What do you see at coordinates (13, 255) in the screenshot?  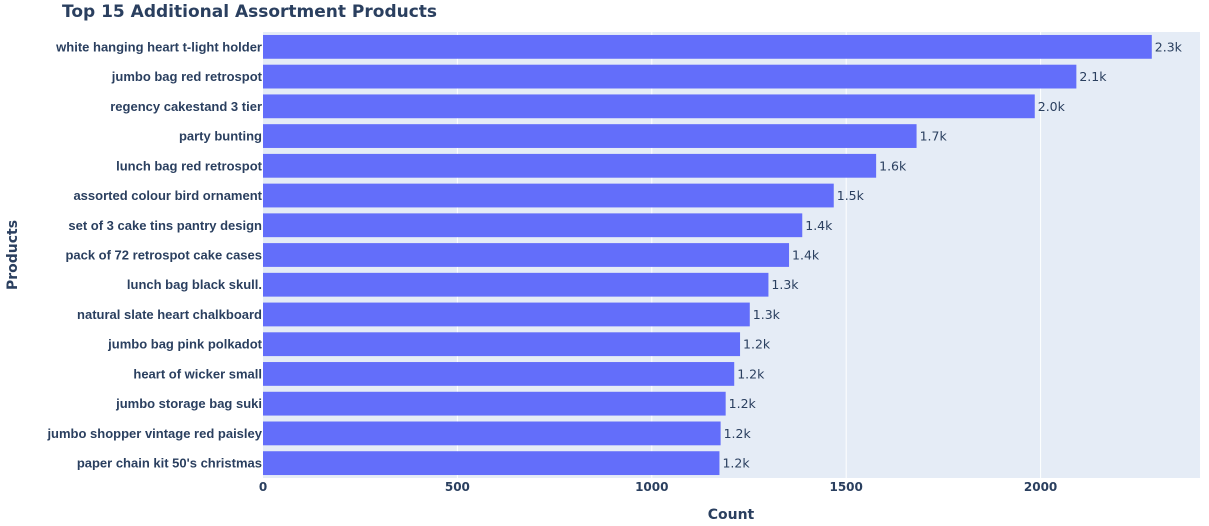 I see `y-axis-title: Products` at bounding box center [13, 255].